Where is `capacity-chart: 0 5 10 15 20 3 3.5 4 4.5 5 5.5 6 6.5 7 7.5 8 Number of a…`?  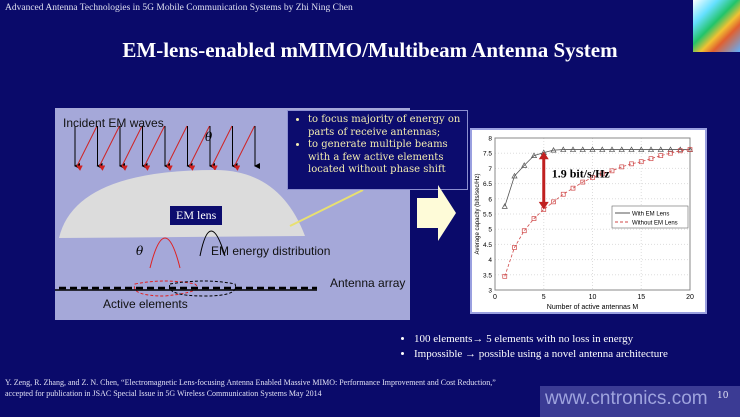
capacity-chart: 0 5 10 15 20 3 3.5 4 4.5 5 5.5 6 6.5 7 7.5 8 Number of a… is located at coordinates (588, 221).